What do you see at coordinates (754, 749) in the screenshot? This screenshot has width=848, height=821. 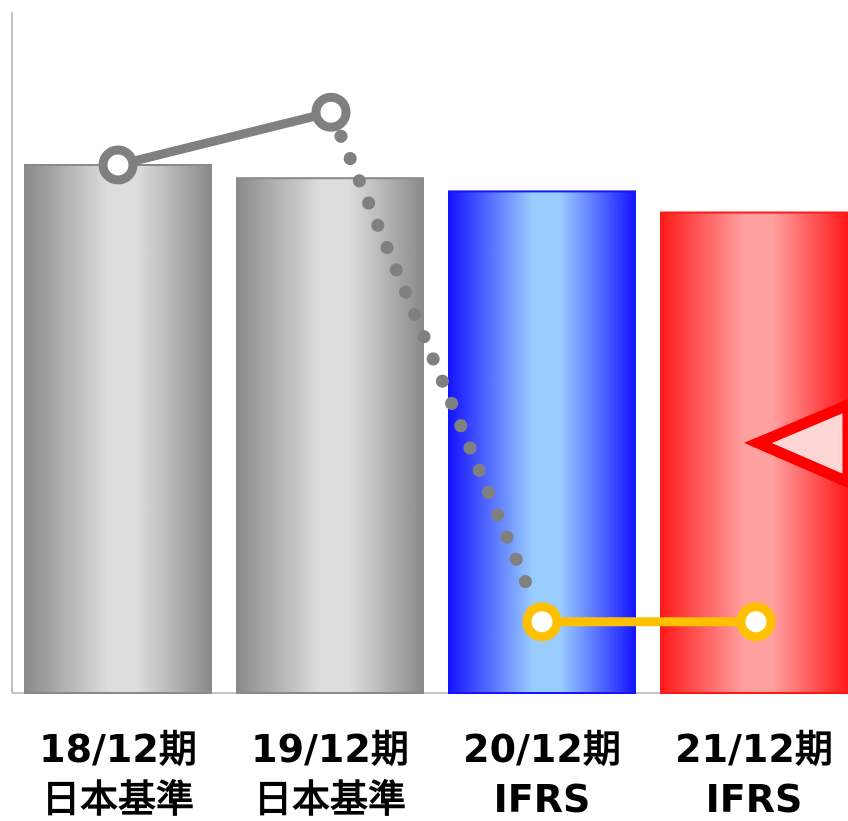 I see `x-tick-label-period: 21/12期` at bounding box center [754, 749].